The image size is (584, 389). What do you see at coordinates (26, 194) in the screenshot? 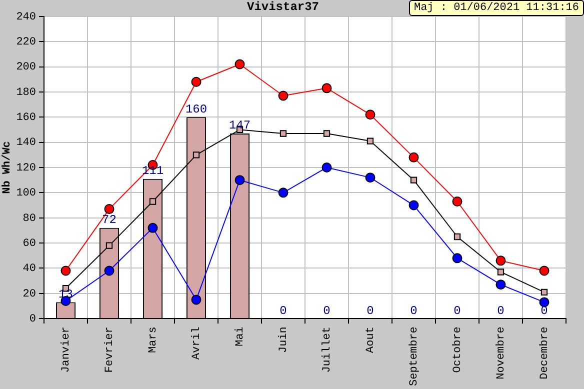
I see `y-tick-label: 100` at bounding box center [26, 194].